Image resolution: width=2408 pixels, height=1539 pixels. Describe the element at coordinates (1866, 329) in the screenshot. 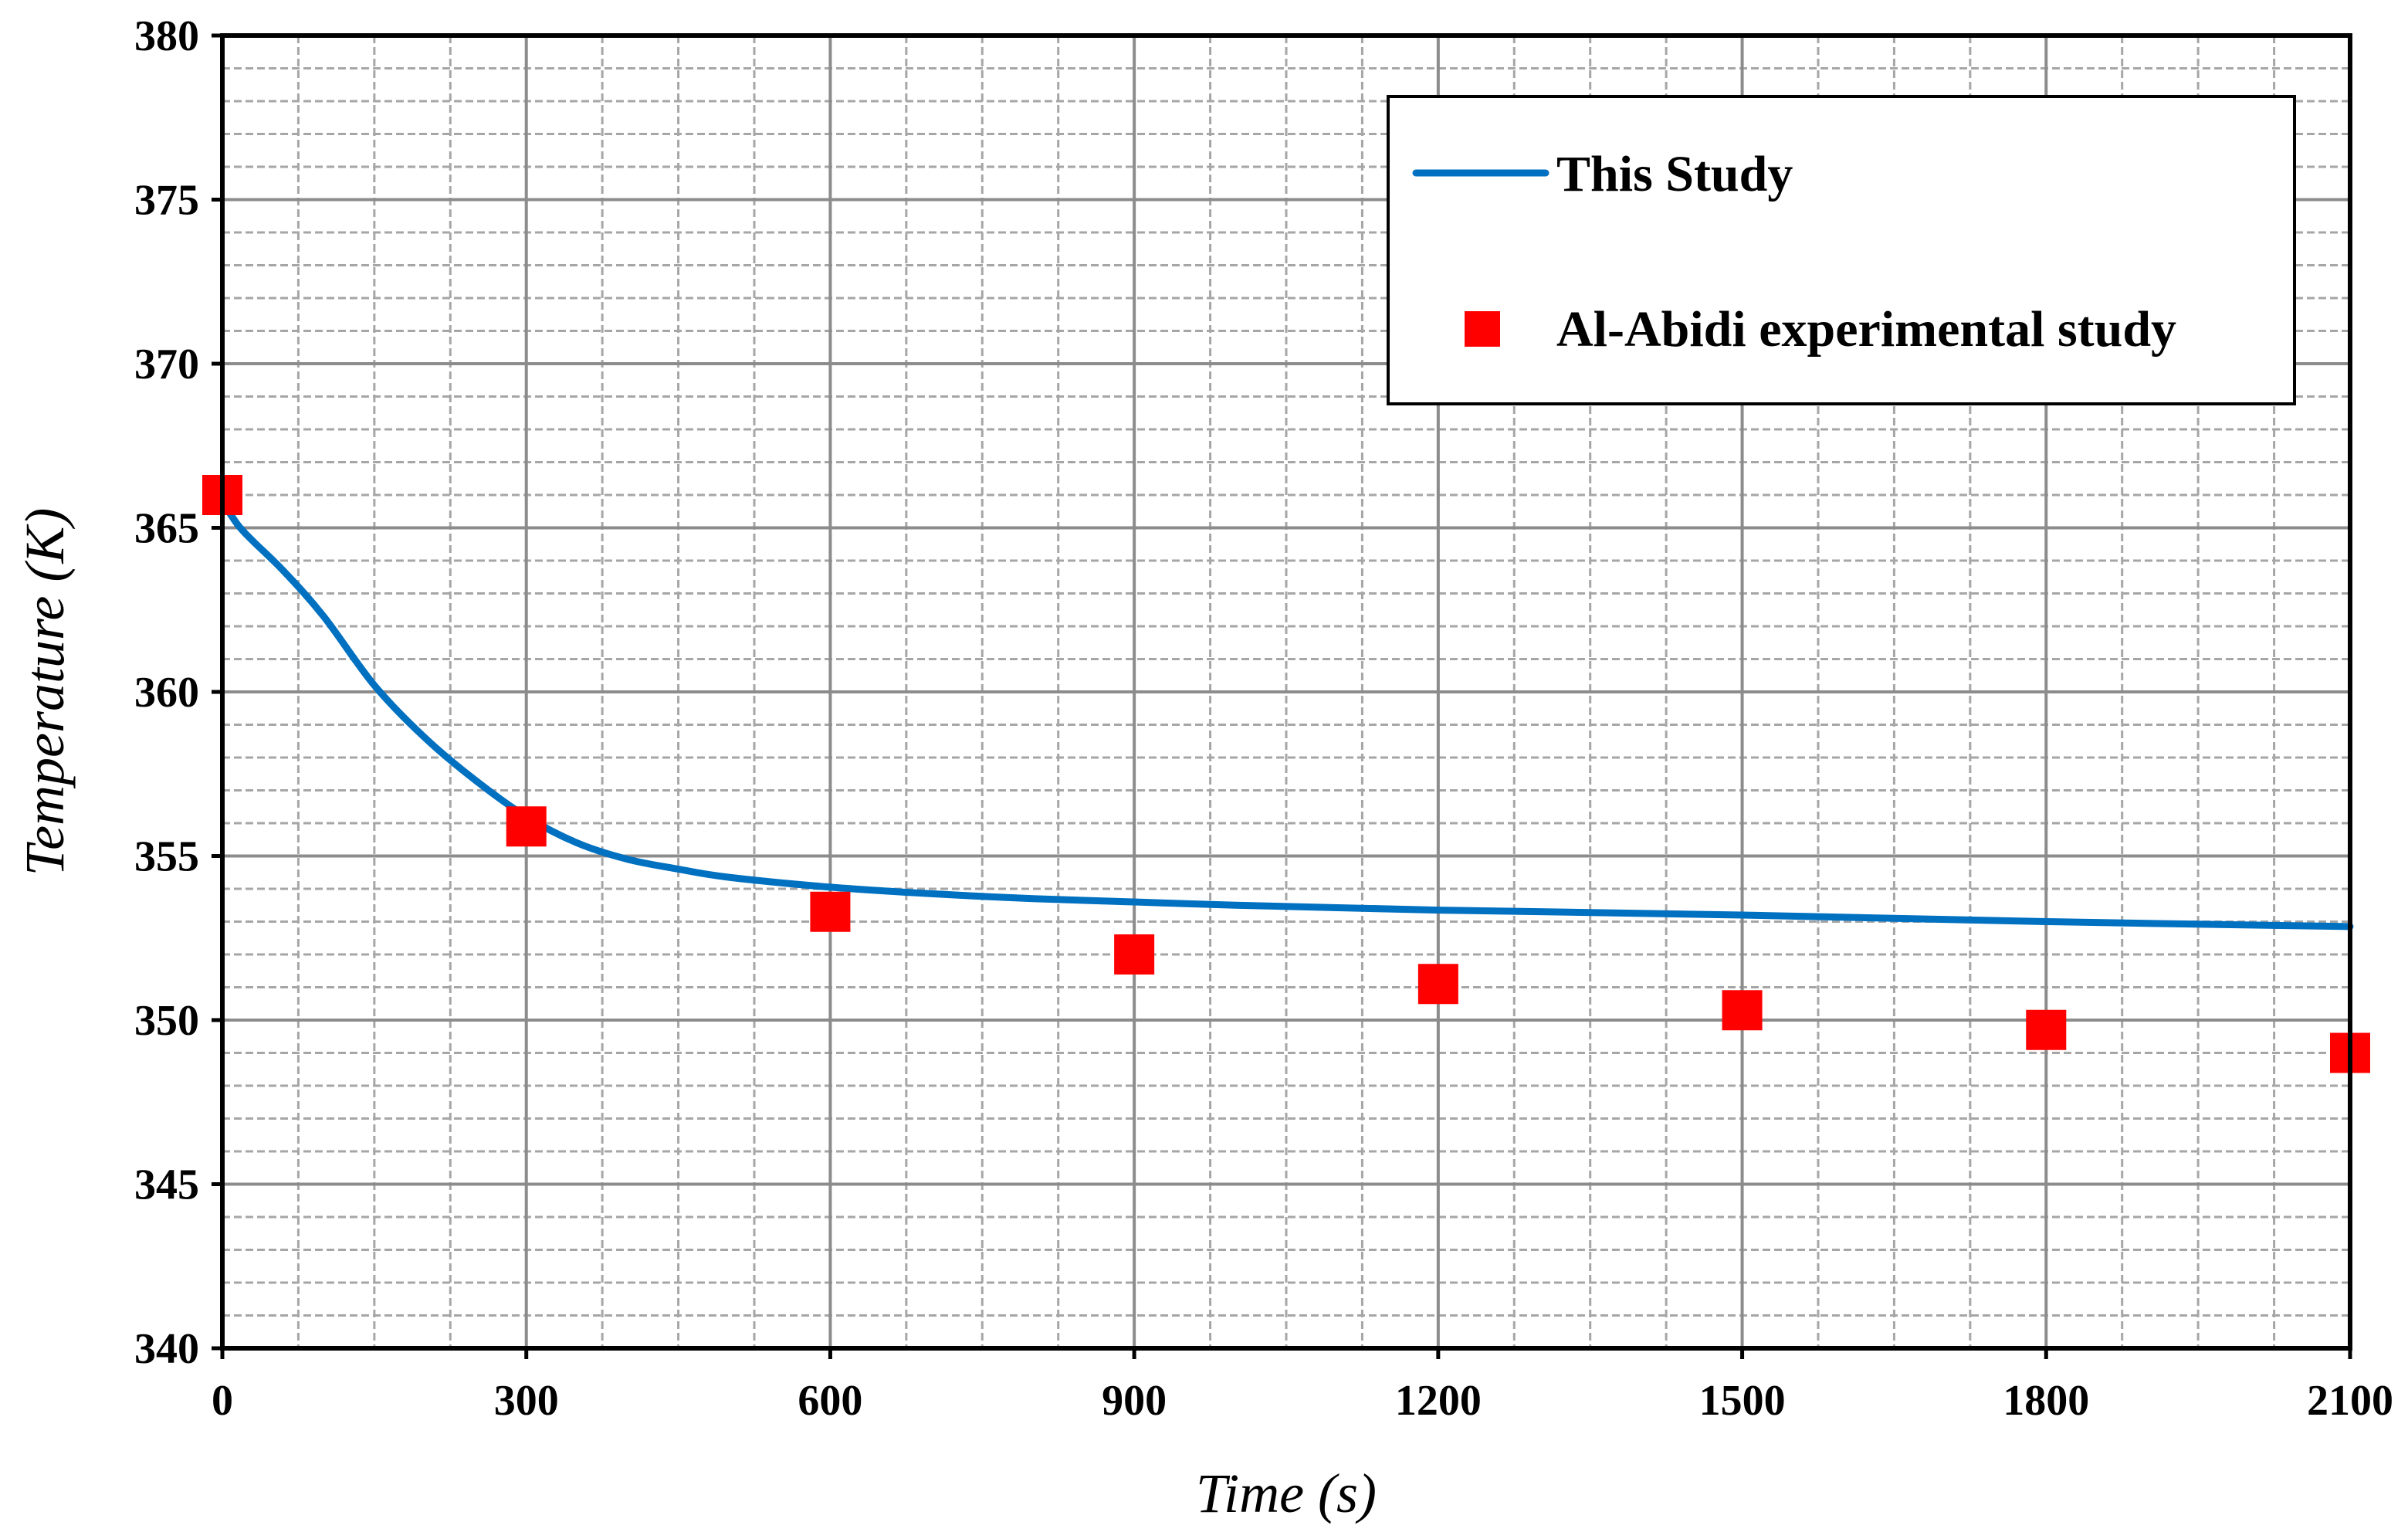

I see `legend-label-experimental: Al-Abidi experimental study` at that location.